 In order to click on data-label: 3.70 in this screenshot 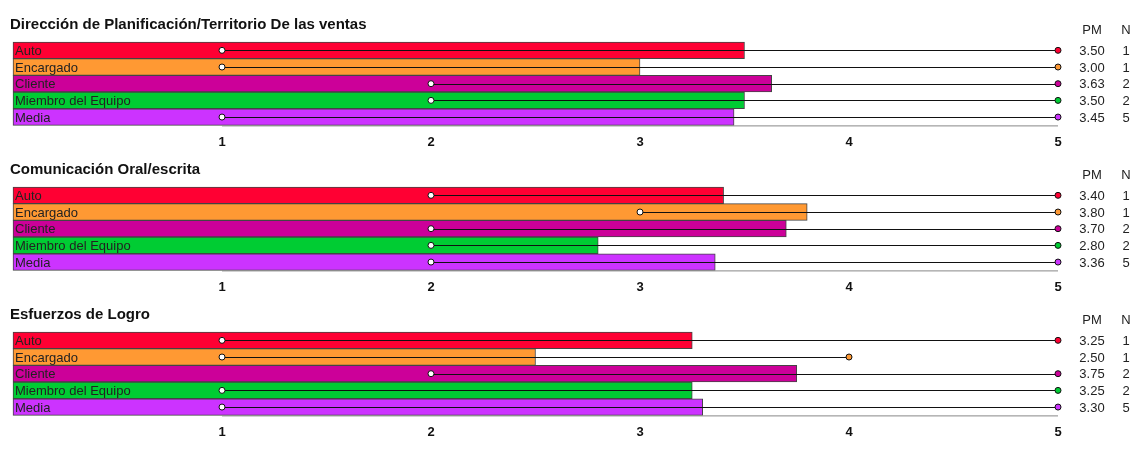, I will do `click(1092, 229)`.